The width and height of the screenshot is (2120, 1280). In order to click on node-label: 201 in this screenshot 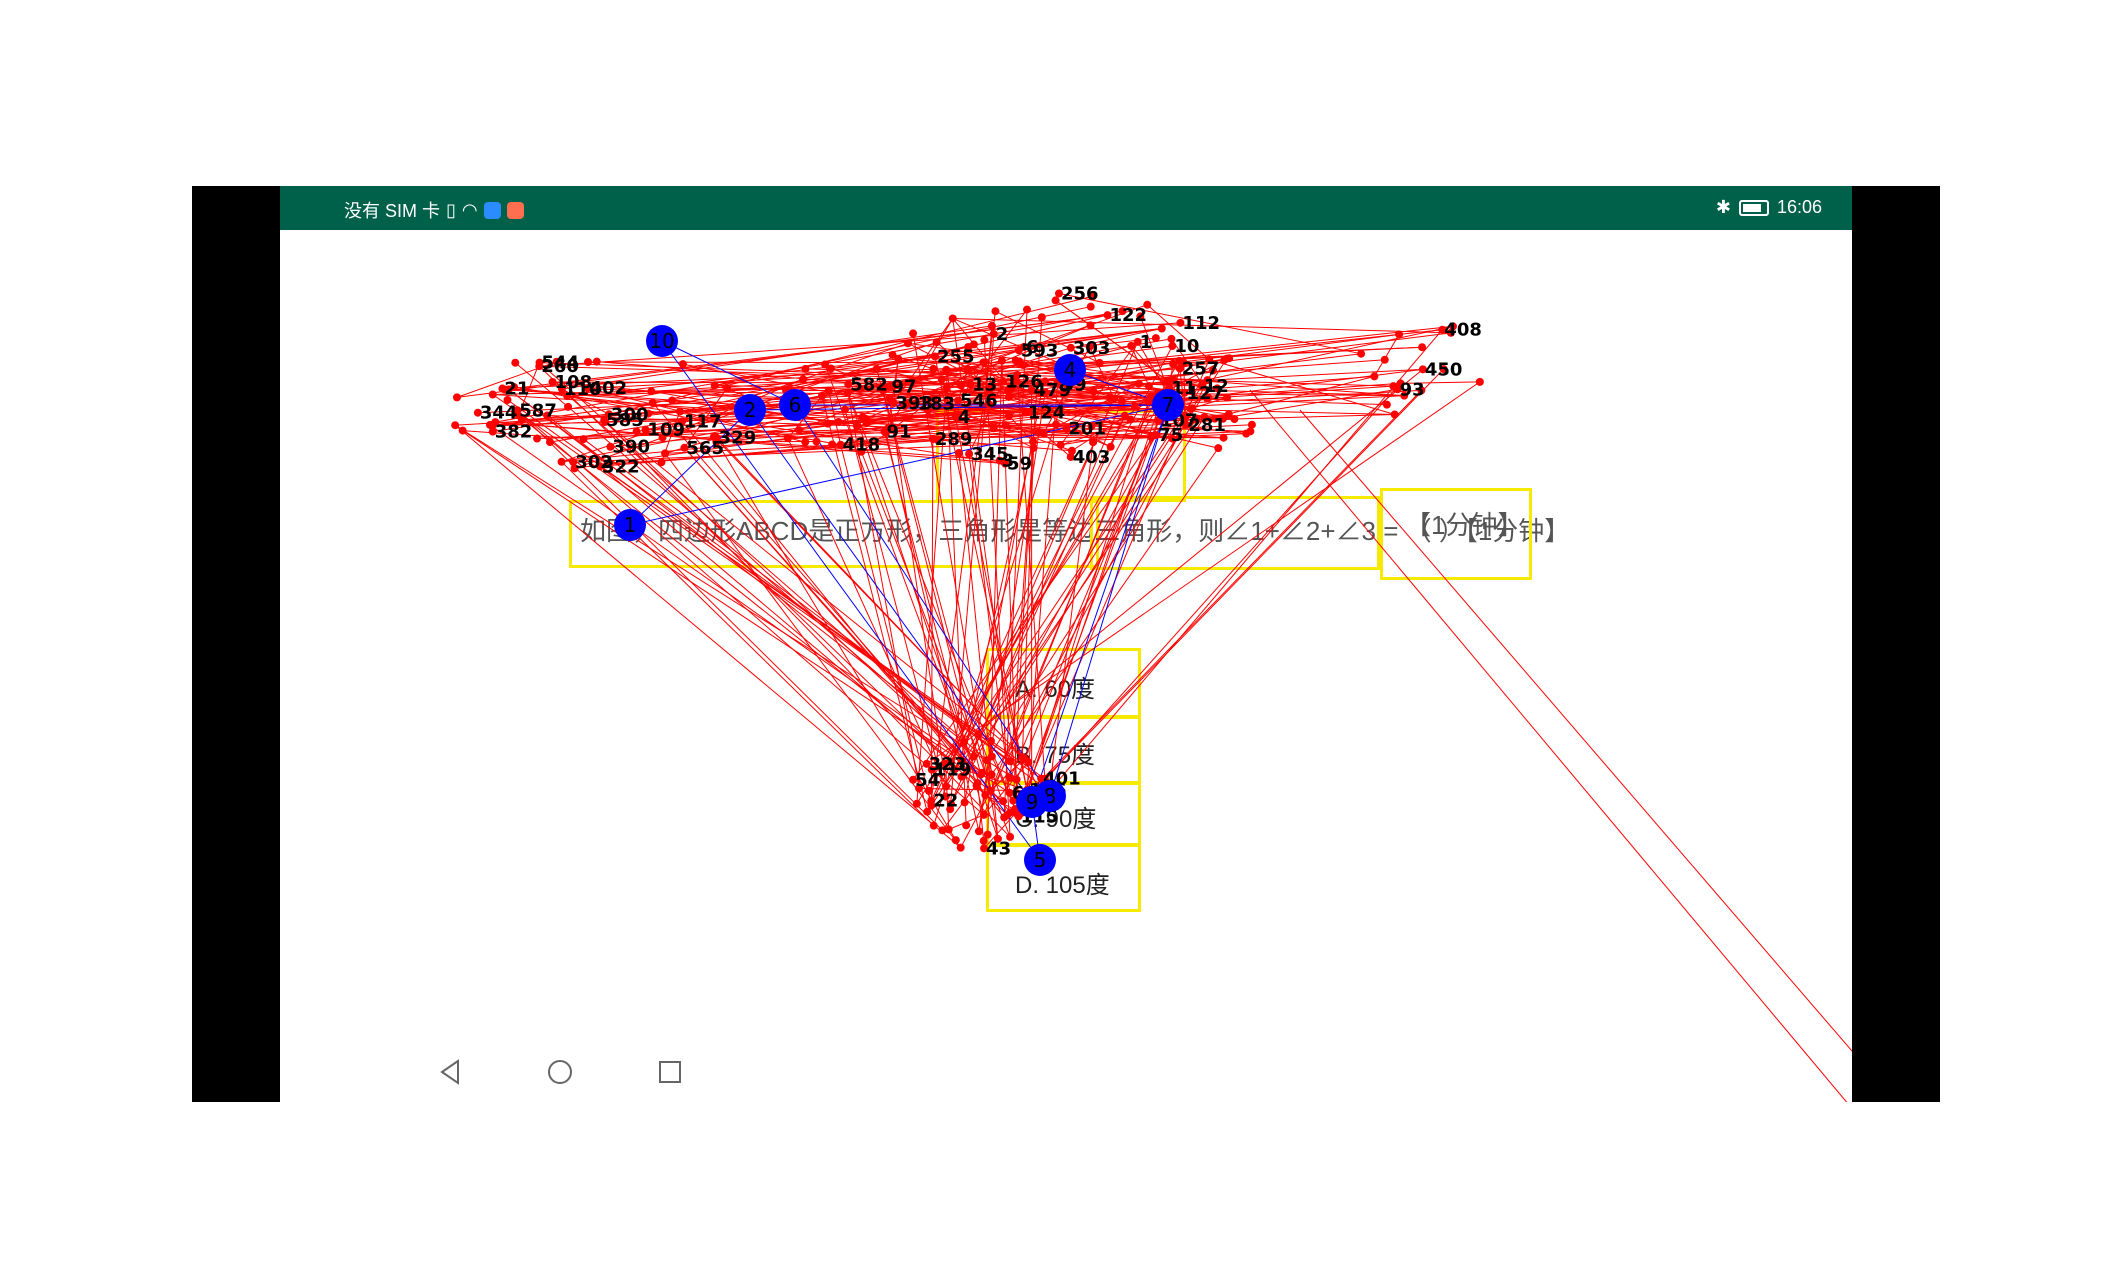, I will do `click(1087, 429)`.